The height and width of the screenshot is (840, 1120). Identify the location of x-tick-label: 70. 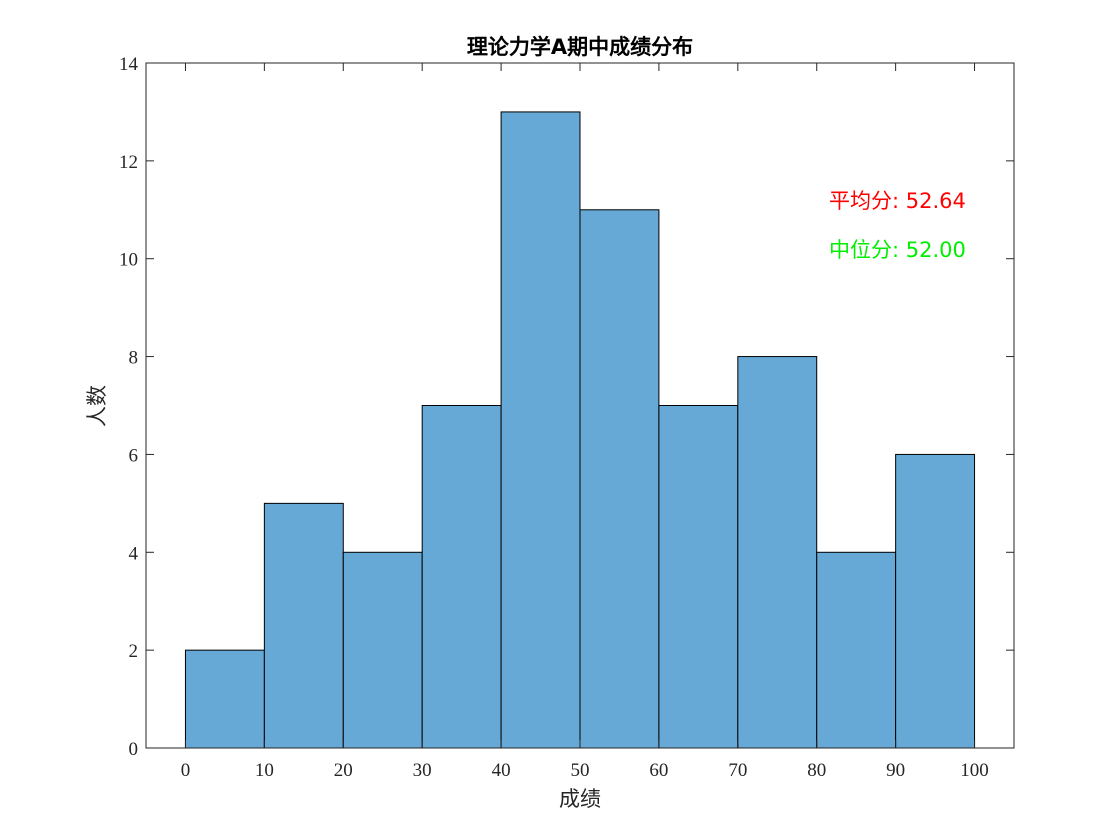
(737, 770).